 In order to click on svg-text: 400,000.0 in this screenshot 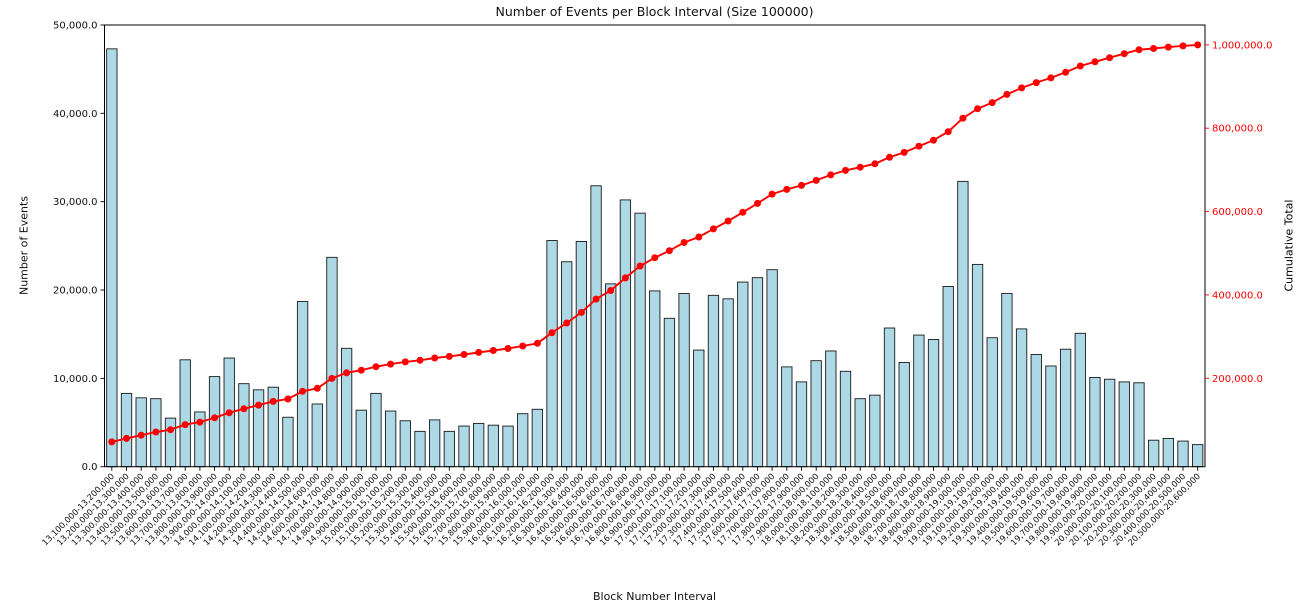, I will do `click(1237, 295)`.